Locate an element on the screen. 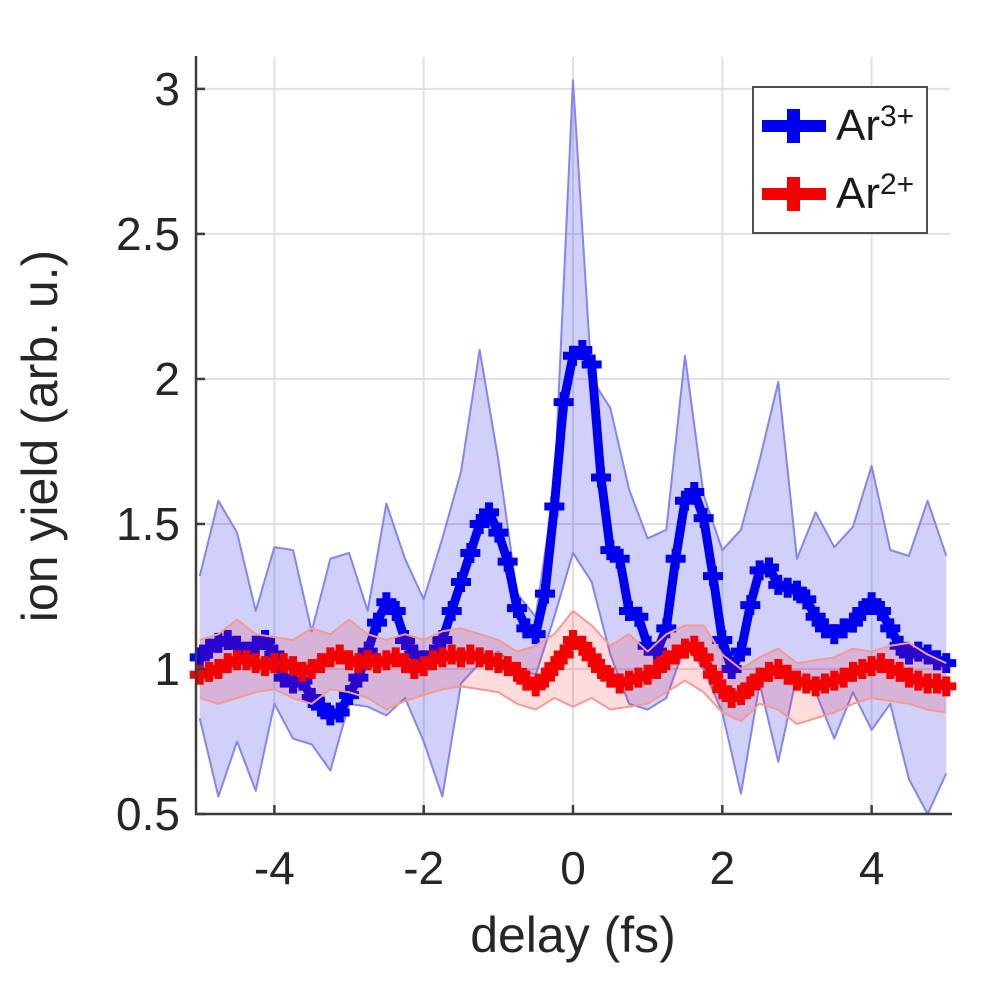  x-tick-label: -4 is located at coordinates (274, 868).